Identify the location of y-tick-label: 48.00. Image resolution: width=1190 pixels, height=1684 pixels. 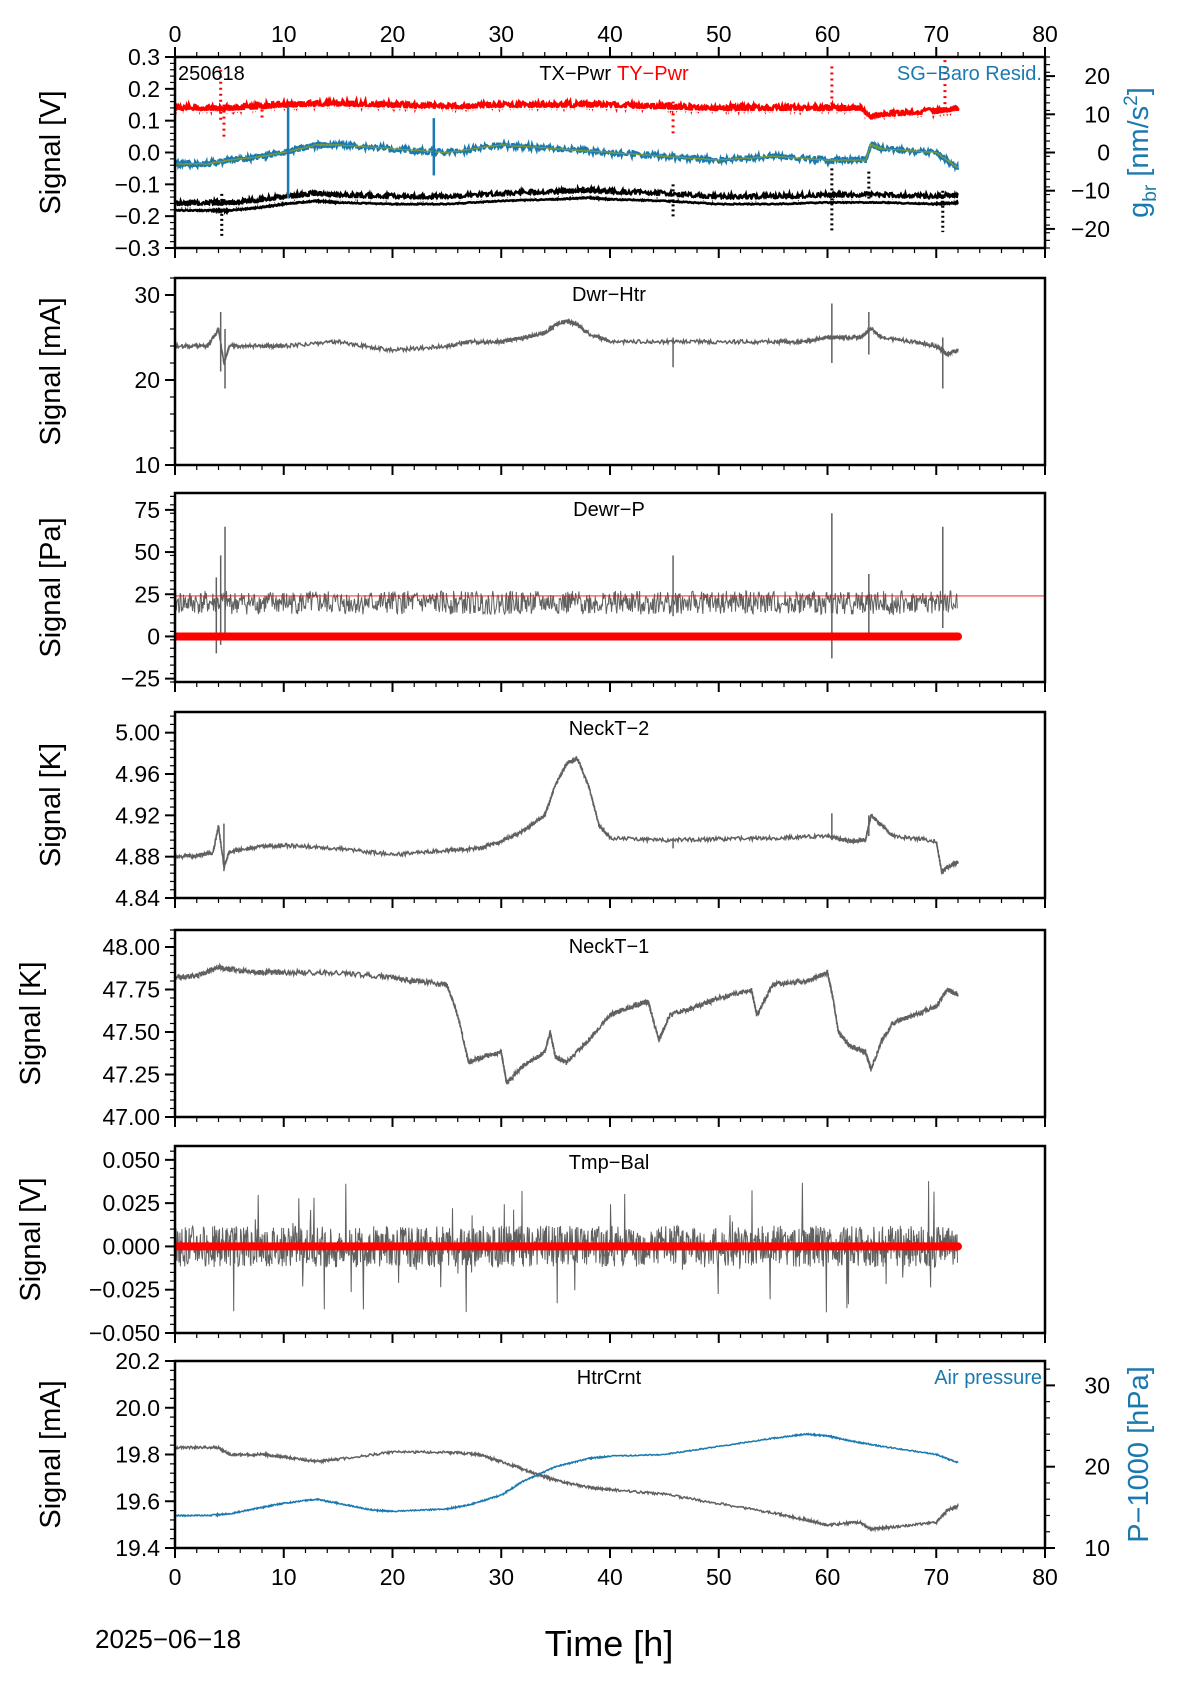
(131, 947).